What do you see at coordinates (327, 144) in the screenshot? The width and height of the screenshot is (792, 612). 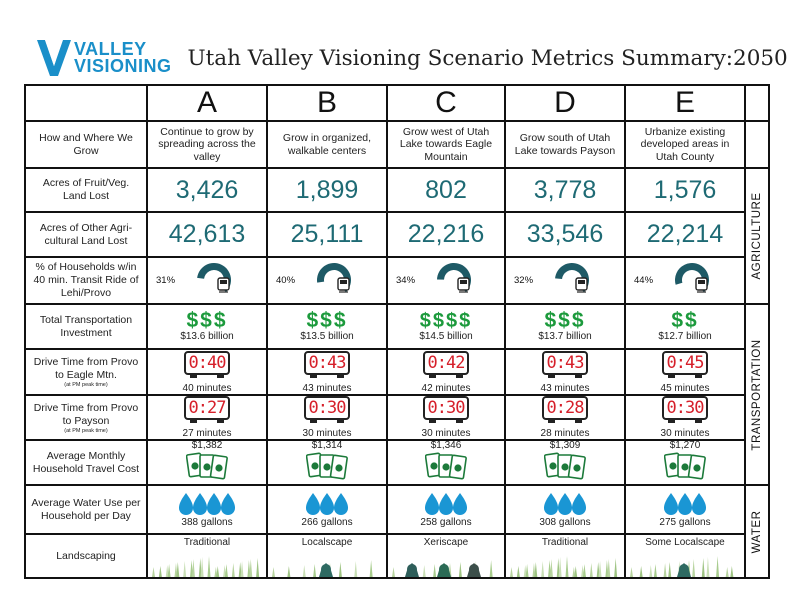 I see `cell-how-b: Grow in organized, walkable centers` at bounding box center [327, 144].